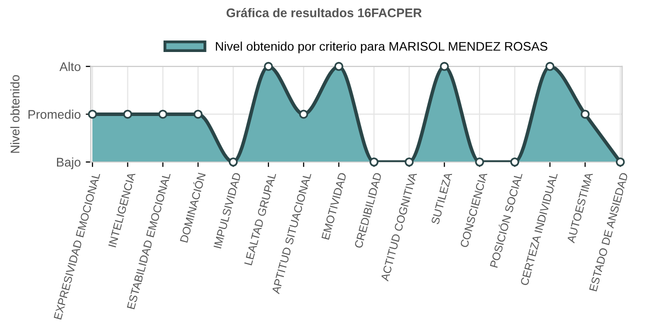 The image size is (648, 324). Describe the element at coordinates (54, 114) in the screenshot. I see `text: Promedio` at that location.